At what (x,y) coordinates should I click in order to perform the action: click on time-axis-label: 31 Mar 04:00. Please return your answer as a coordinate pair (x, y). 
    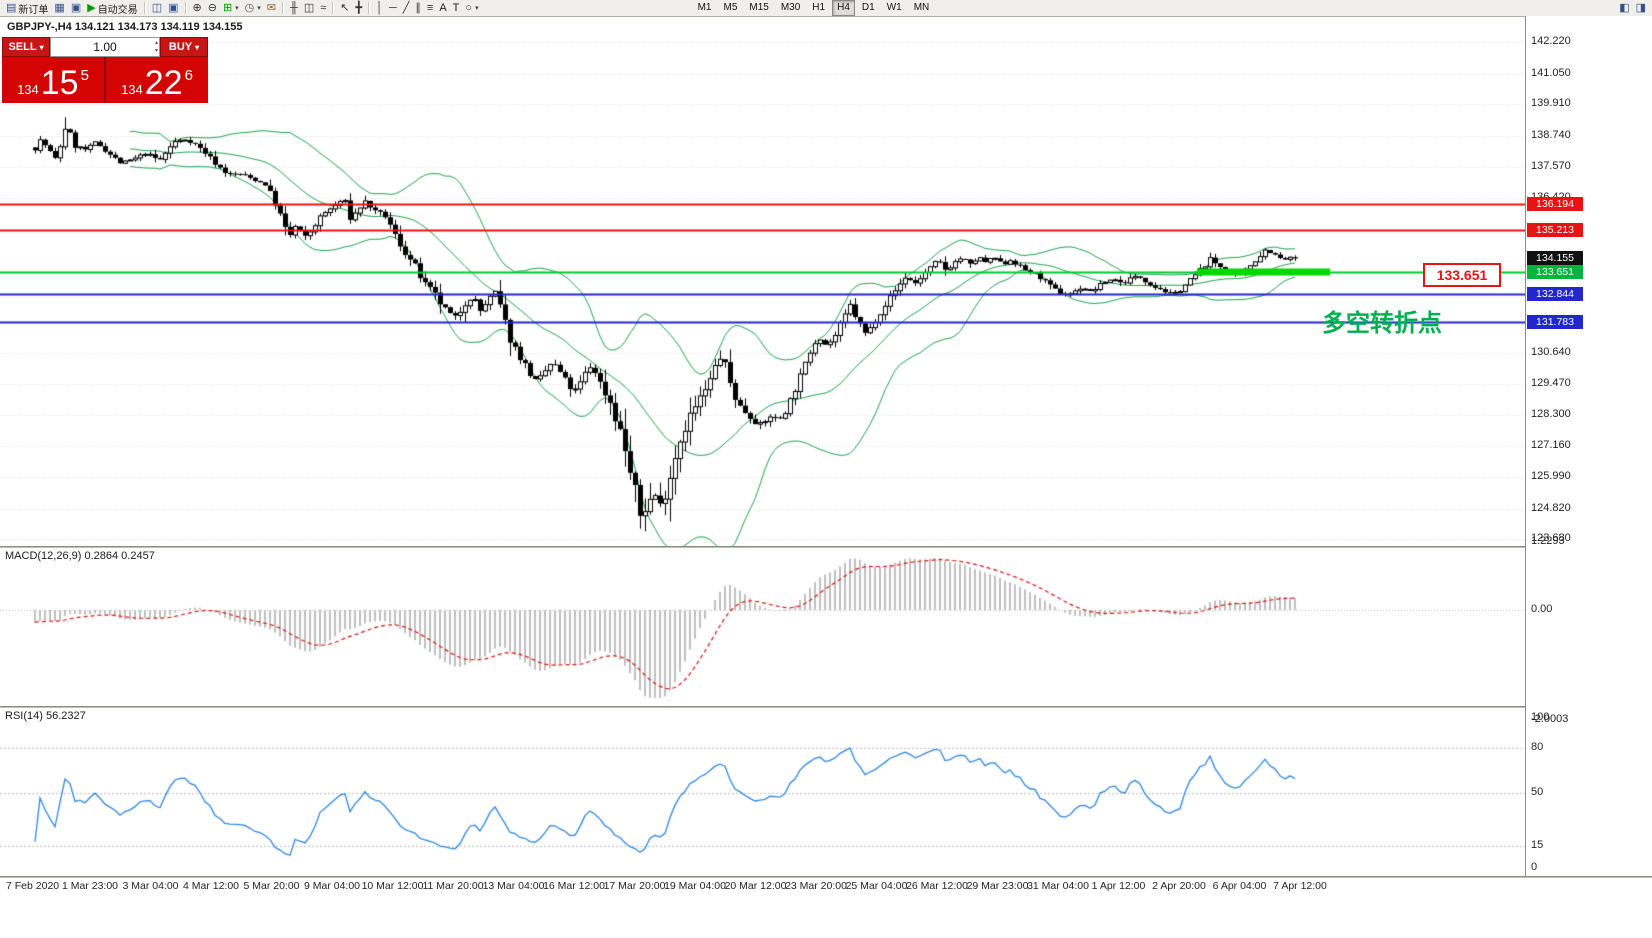
    Looking at the image, I should click on (1058, 886).